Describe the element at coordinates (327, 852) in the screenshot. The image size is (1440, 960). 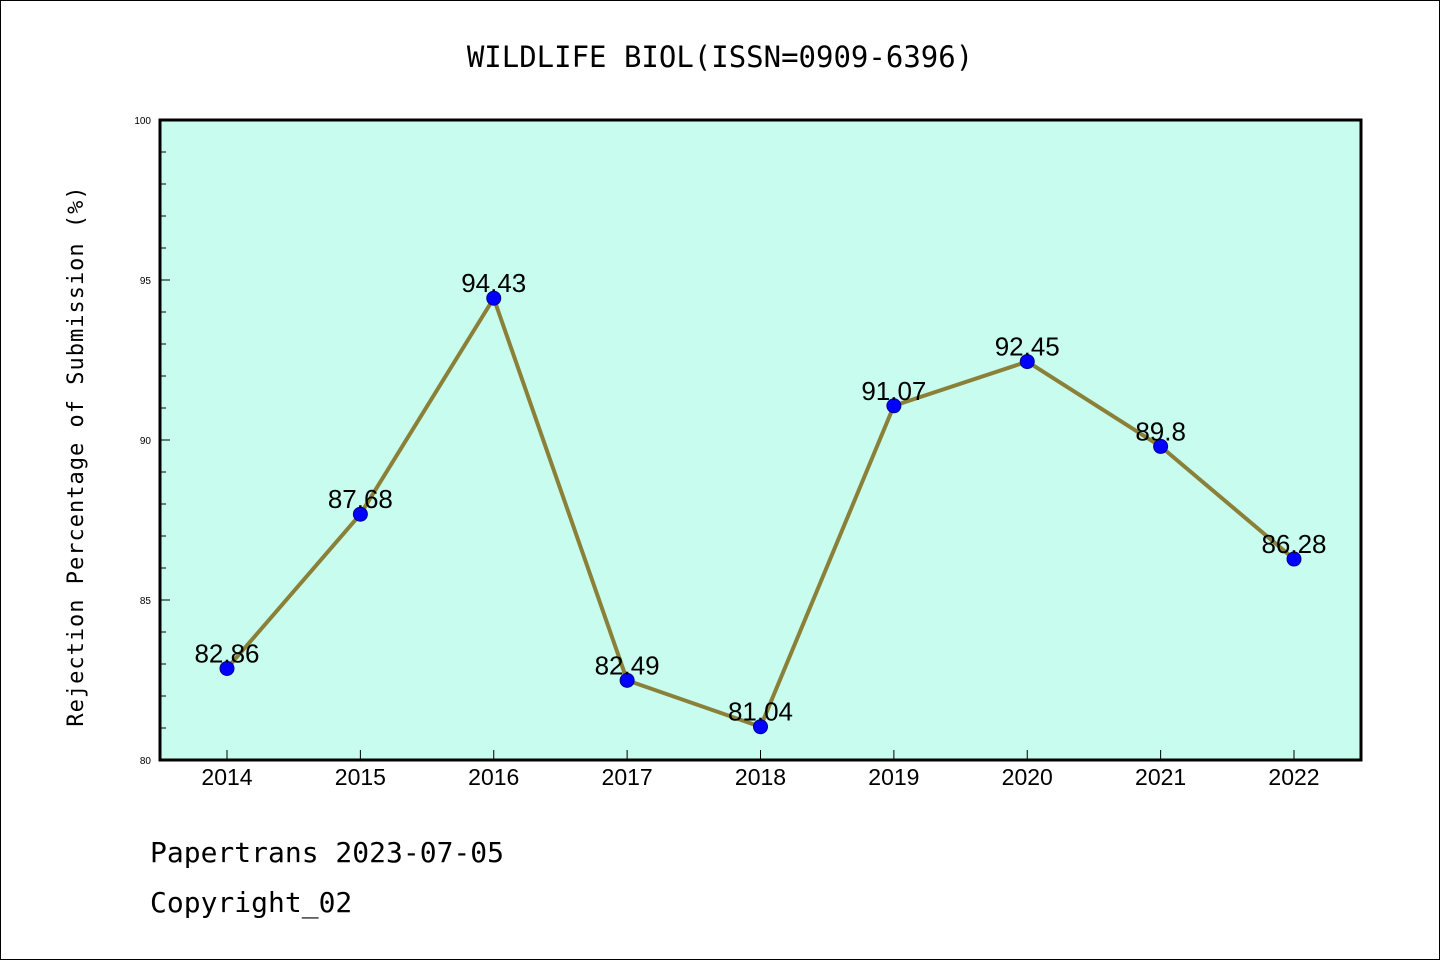
I see `footer-date-line: Papertrans 2023-07-05` at that location.